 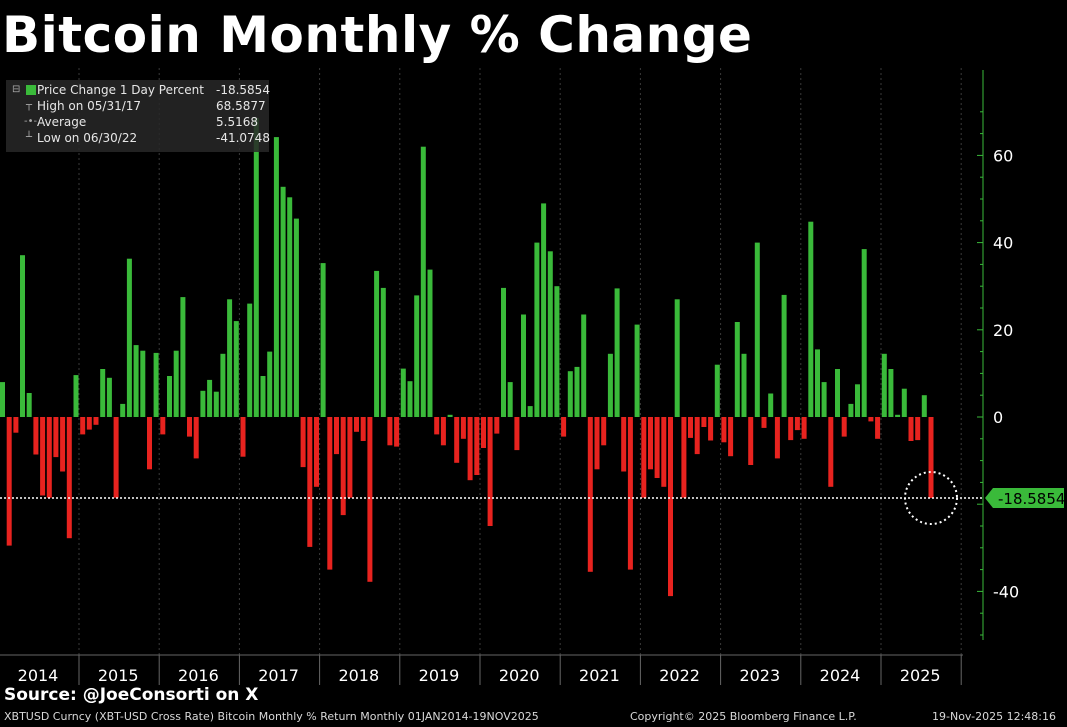 What do you see at coordinates (998, 417) in the screenshot?
I see `y-tick-label: 0` at bounding box center [998, 417].